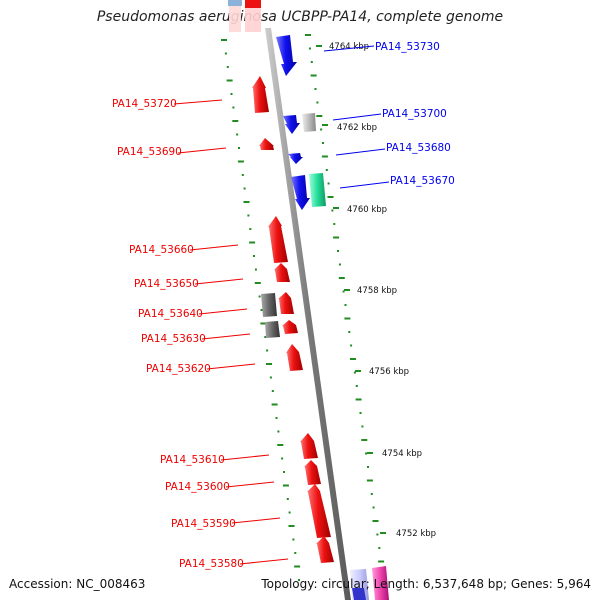 Image resolution: width=600 pixels, height=600 pixels. What do you see at coordinates (173, 339) in the screenshot?
I see `gene-label-pa14-53630: PA14_53630` at bounding box center [173, 339].